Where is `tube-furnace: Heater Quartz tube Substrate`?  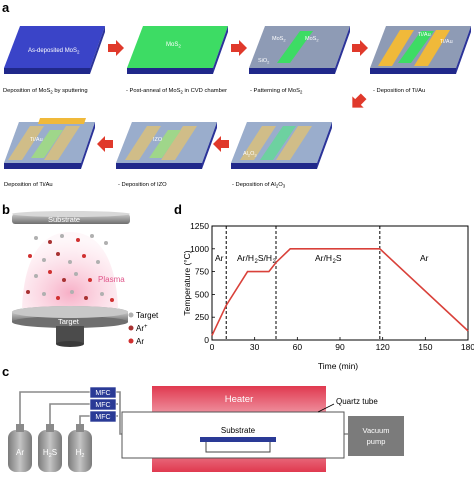 tube-furnace: Heater Quartz tube Substrate is located at coordinates (250, 429).